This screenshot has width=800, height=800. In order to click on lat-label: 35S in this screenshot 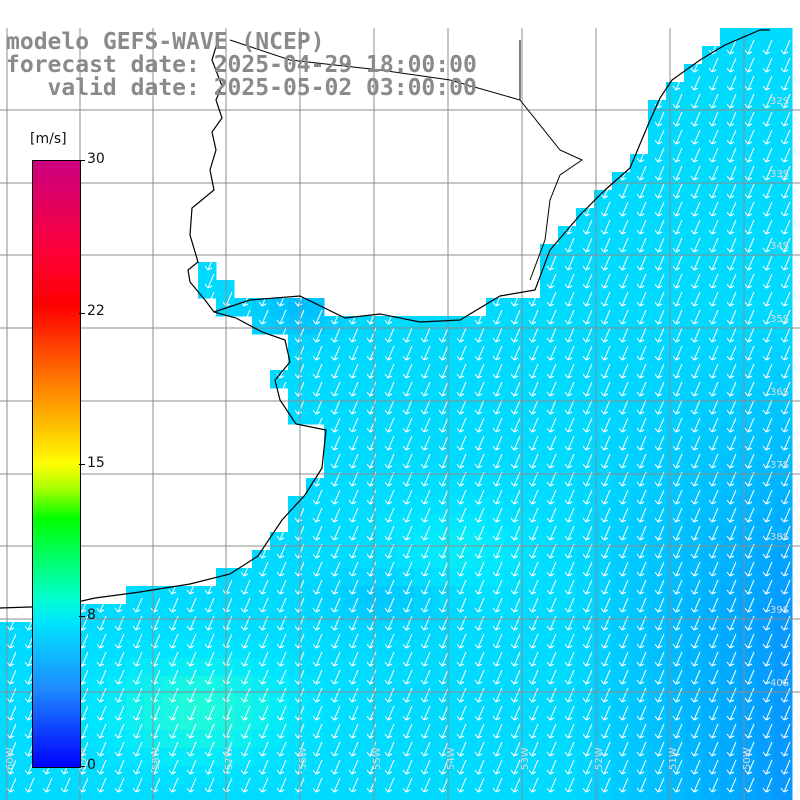, I will do `click(779, 319)`.